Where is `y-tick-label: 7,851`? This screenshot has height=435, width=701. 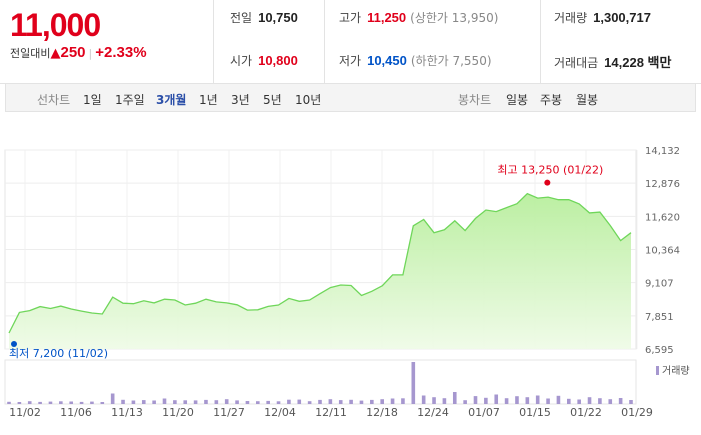
y-tick-label: 7,851 is located at coordinates (659, 317).